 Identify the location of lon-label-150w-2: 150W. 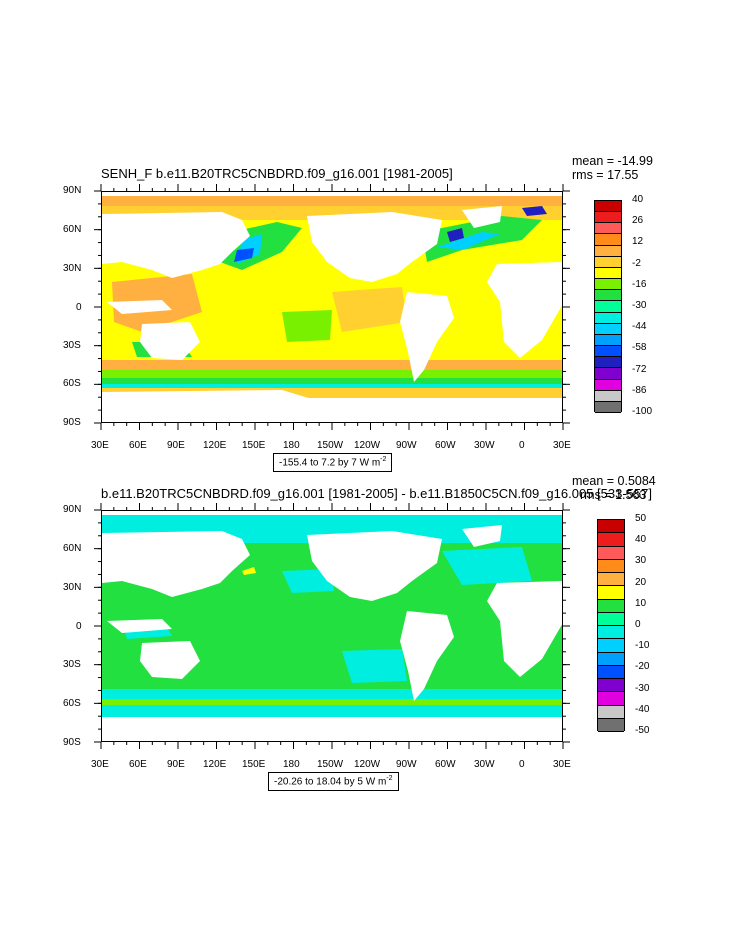
(330, 764).